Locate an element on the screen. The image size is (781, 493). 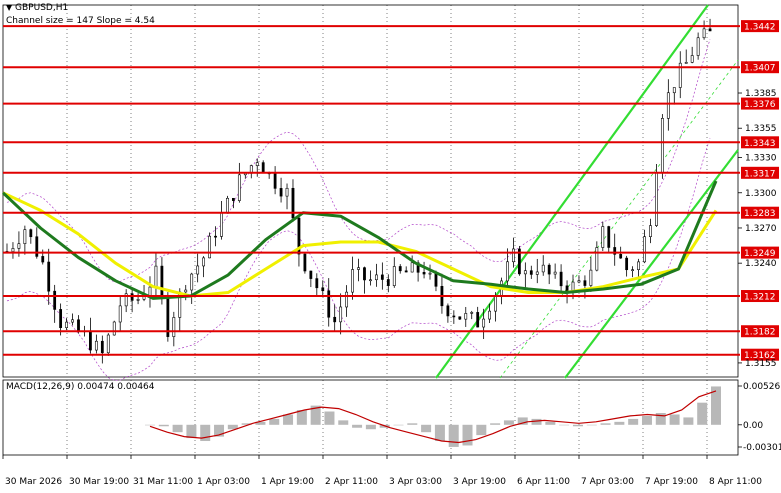
x-tick-label: 8 Apr 11:00 is located at coordinates (735, 482).